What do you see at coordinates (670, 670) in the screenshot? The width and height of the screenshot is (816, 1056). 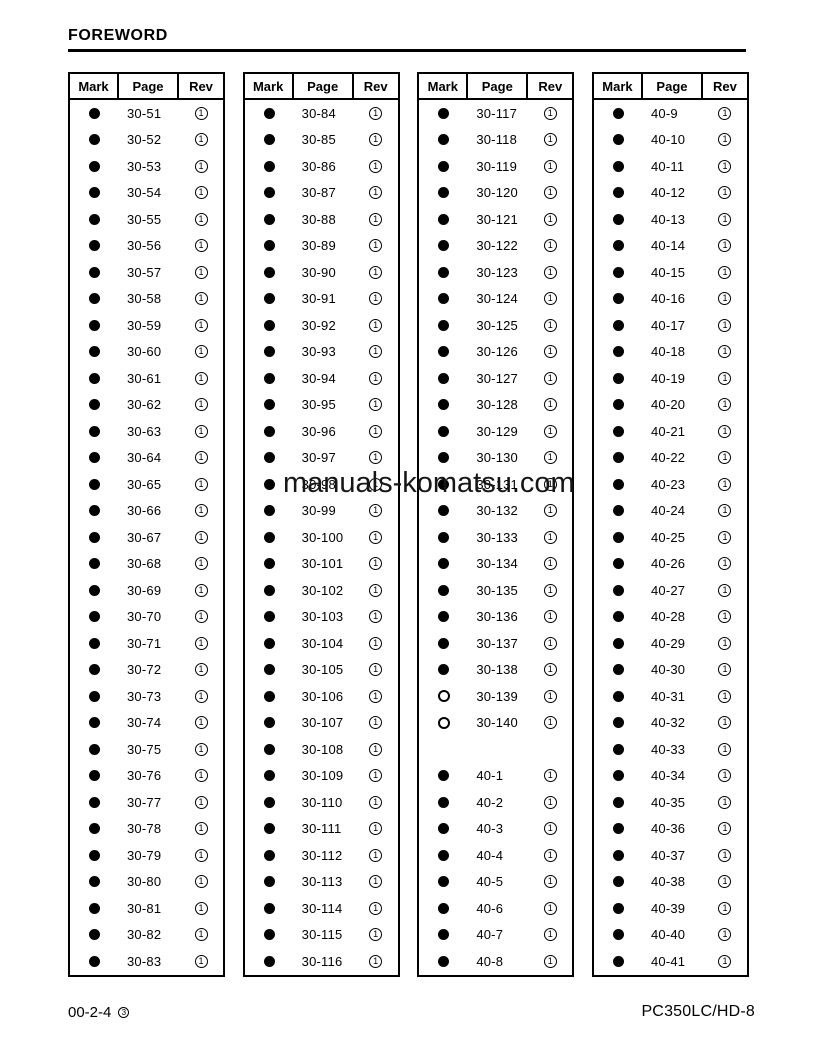 I see `table-row: 40-30 1` at bounding box center [670, 670].